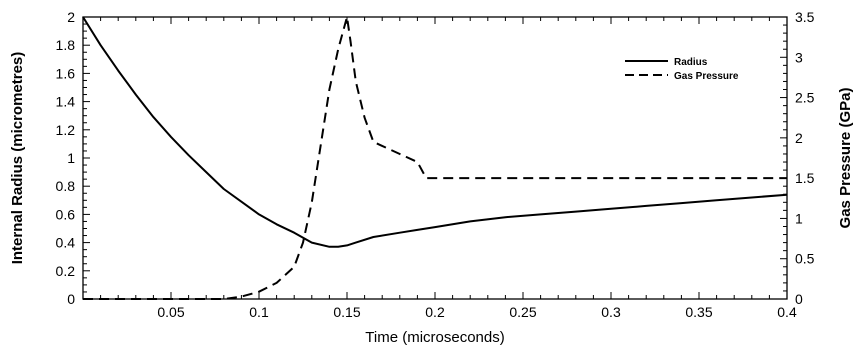 This screenshot has width=858, height=349. I want to click on x-tick-label: 0.05, so click(170, 312).